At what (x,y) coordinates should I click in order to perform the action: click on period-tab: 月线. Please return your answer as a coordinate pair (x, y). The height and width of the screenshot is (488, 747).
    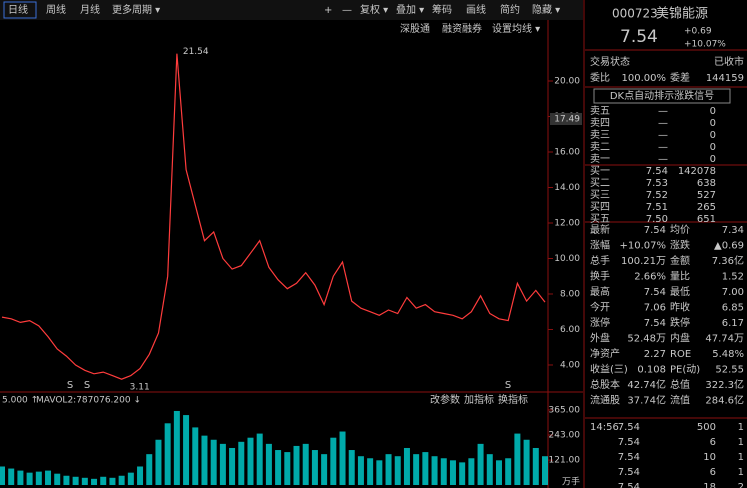
    Looking at the image, I should click on (90, 9).